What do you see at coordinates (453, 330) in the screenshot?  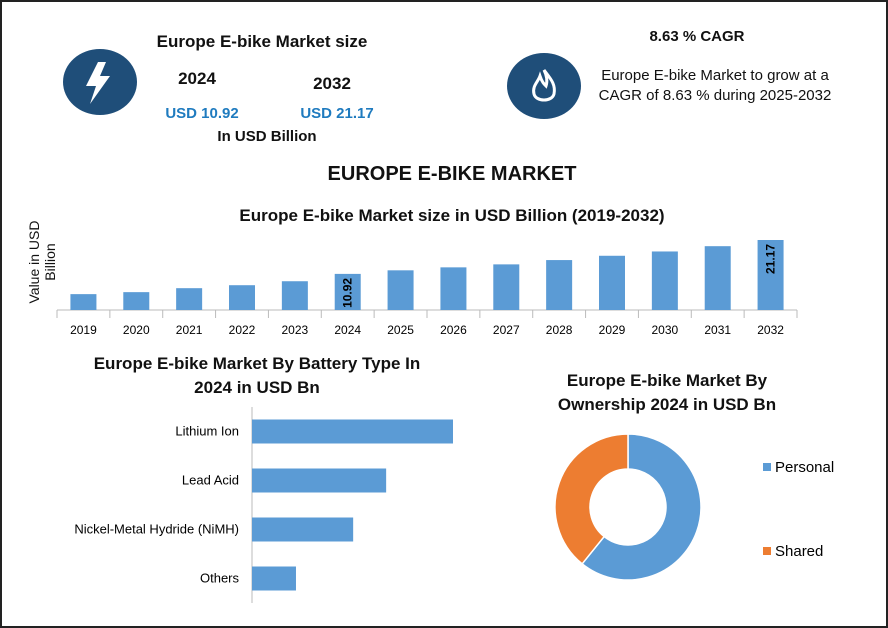 I see `x-tick-label: 2026` at bounding box center [453, 330].